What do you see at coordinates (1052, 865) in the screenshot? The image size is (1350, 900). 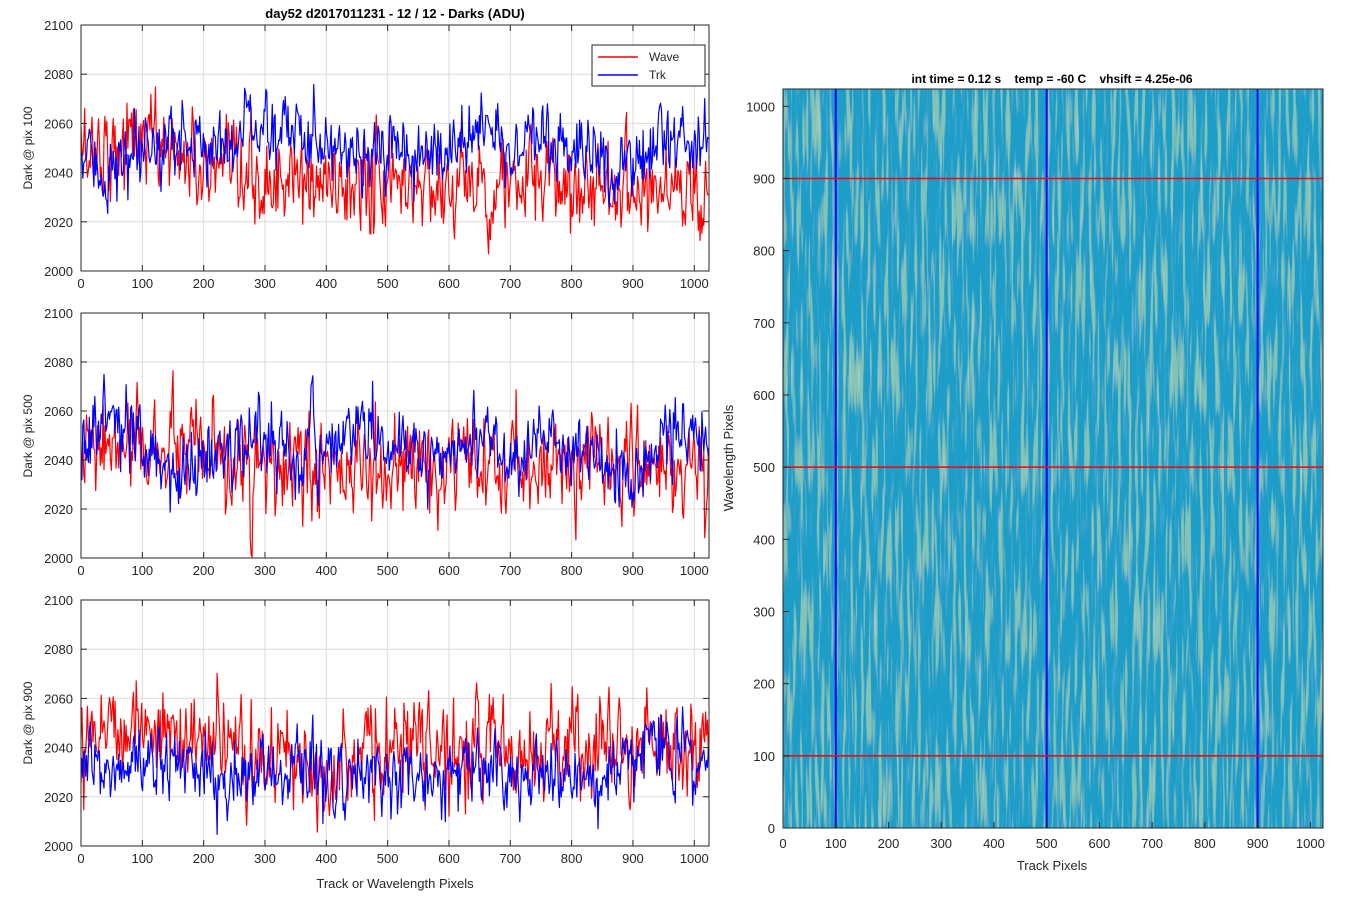 I see `heatmap-xlabel: Track Pixels` at bounding box center [1052, 865].